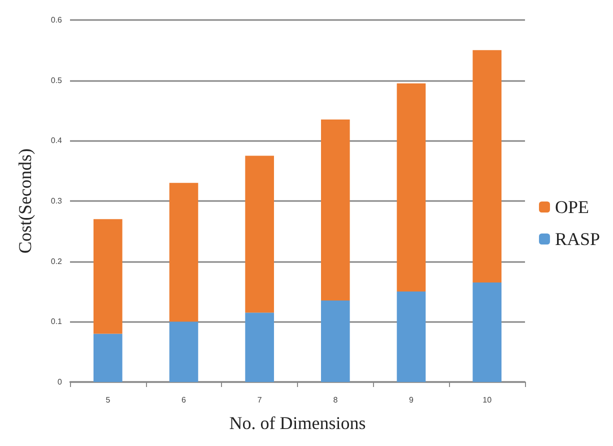 The image size is (613, 446). What do you see at coordinates (56, 20) in the screenshot?
I see `y-tick-label: 0.6` at bounding box center [56, 20].